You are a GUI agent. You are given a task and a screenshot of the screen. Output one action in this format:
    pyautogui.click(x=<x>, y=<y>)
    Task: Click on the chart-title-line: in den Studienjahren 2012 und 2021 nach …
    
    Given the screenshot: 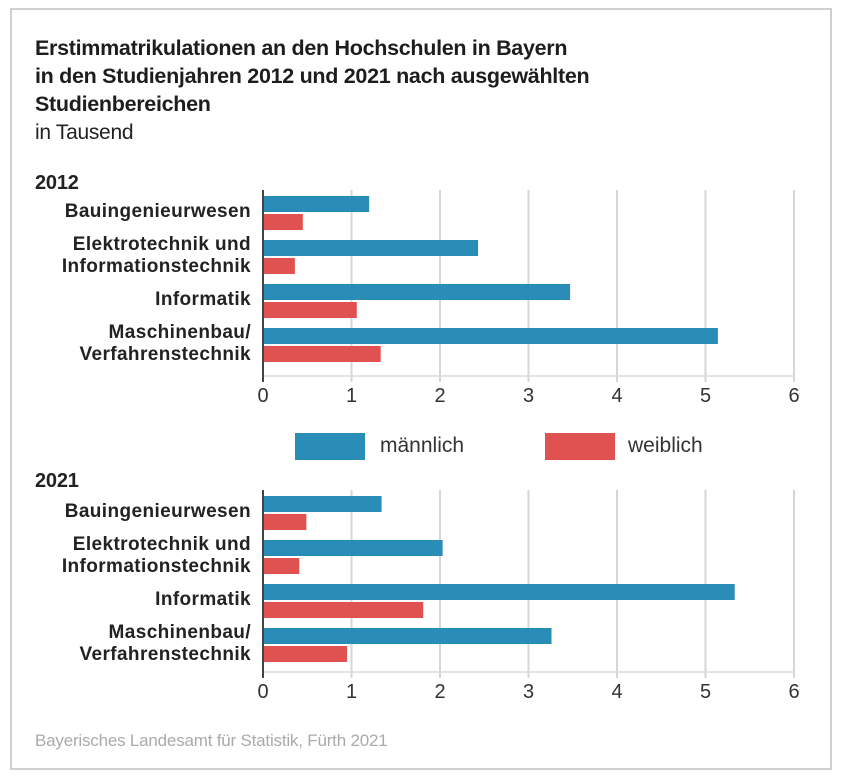 What is the action you would take?
    pyautogui.click(x=312, y=76)
    